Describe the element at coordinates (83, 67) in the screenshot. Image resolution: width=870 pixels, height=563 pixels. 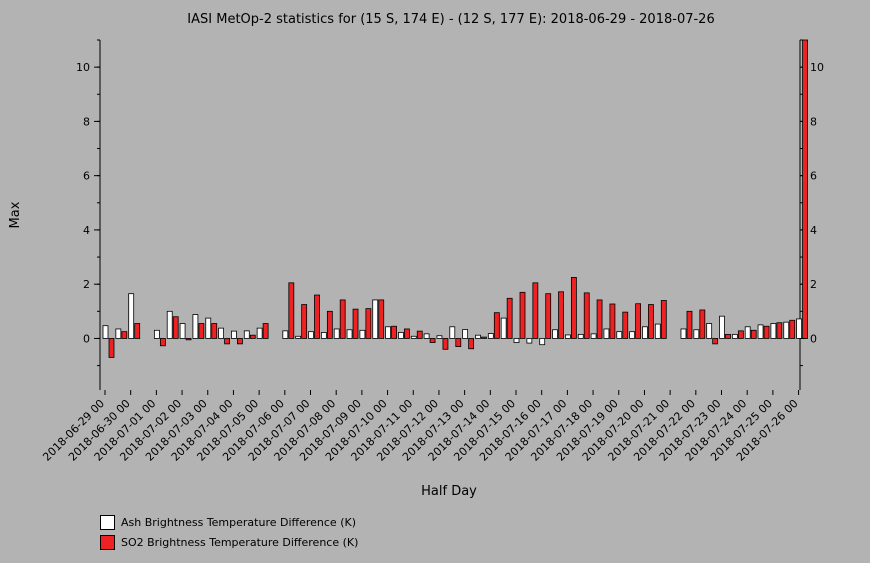
I see `y-tick-label-left: 10` at that location.